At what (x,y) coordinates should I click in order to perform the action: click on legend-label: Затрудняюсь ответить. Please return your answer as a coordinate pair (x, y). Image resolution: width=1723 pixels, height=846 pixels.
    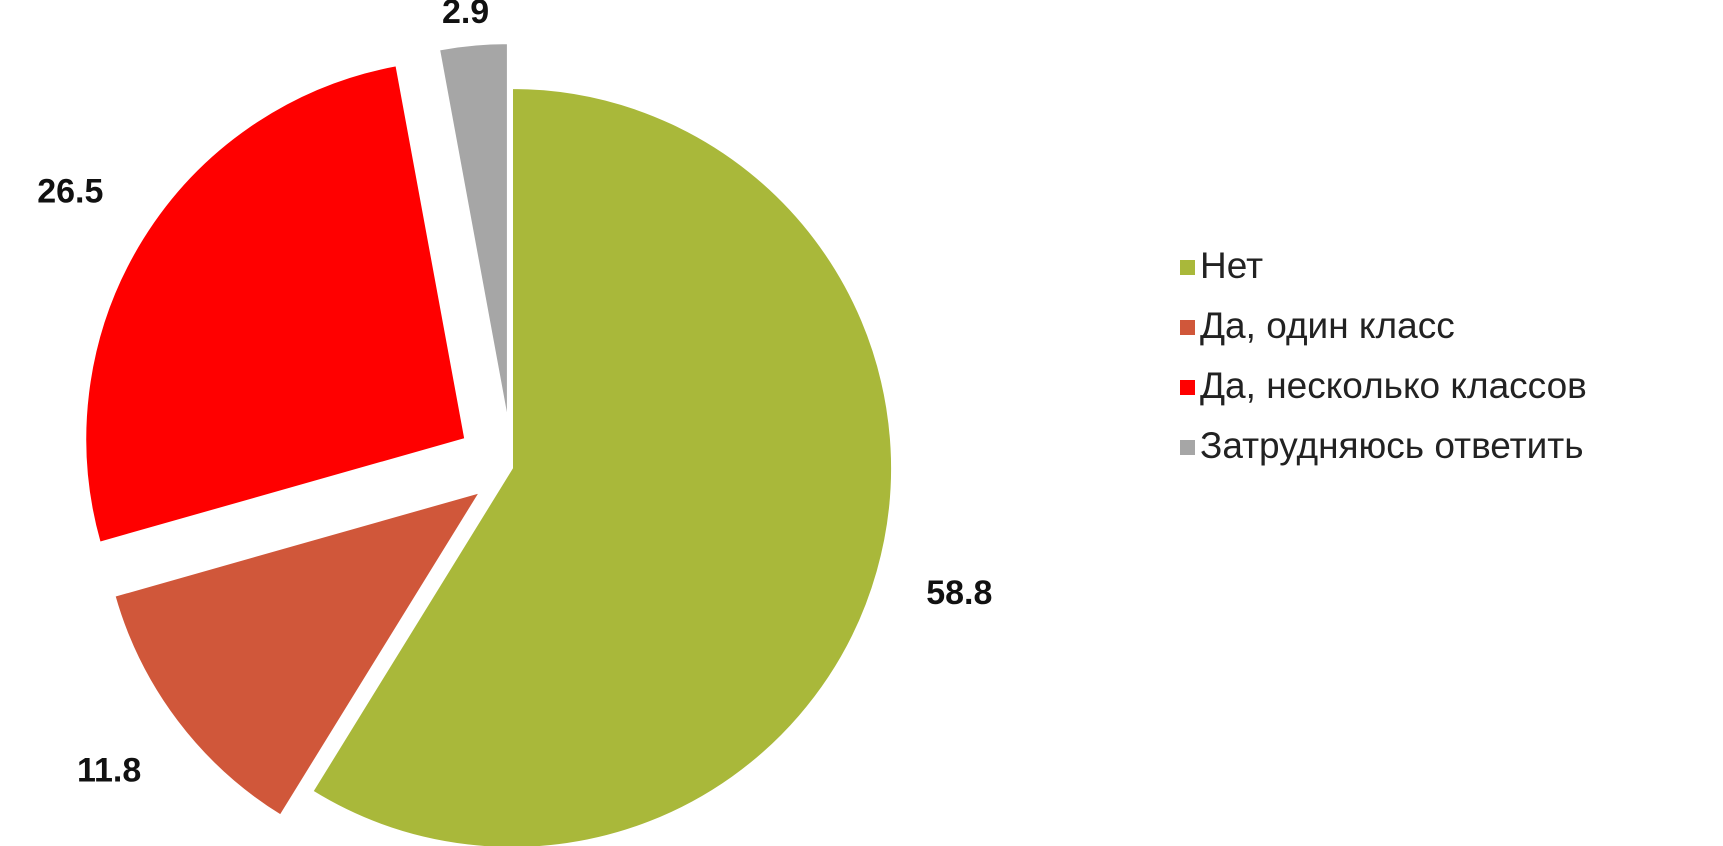
    Looking at the image, I should click on (1392, 445).